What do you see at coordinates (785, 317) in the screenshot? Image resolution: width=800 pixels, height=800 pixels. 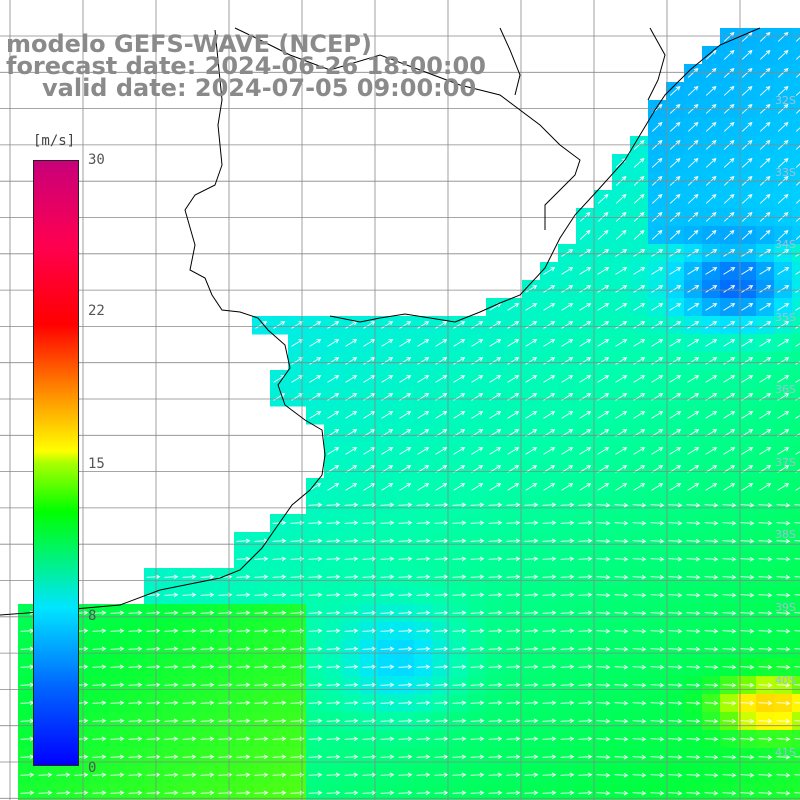 I see `lat-label: 35S` at bounding box center [785, 317].